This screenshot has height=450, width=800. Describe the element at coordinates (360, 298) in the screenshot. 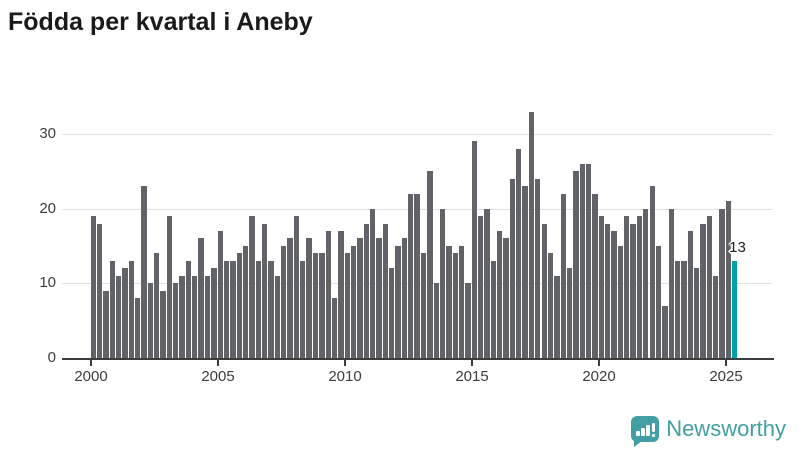

I see `bar-2010-q3` at that location.